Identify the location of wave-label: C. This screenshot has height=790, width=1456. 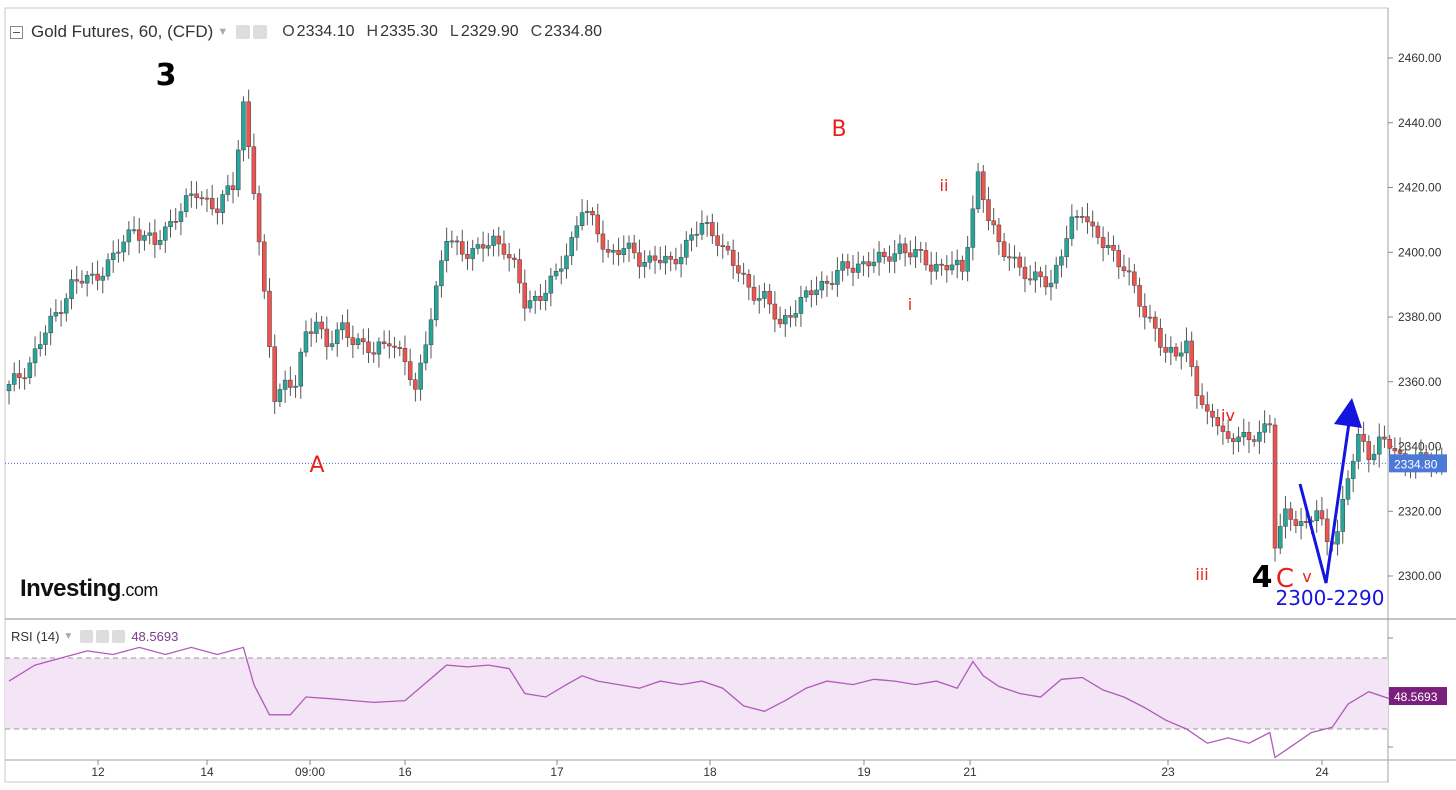
(1285, 579).